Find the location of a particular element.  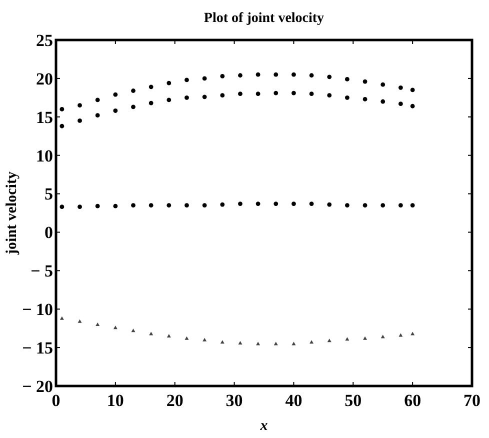

y-tick-label: − 10 is located at coordinates (37, 310).